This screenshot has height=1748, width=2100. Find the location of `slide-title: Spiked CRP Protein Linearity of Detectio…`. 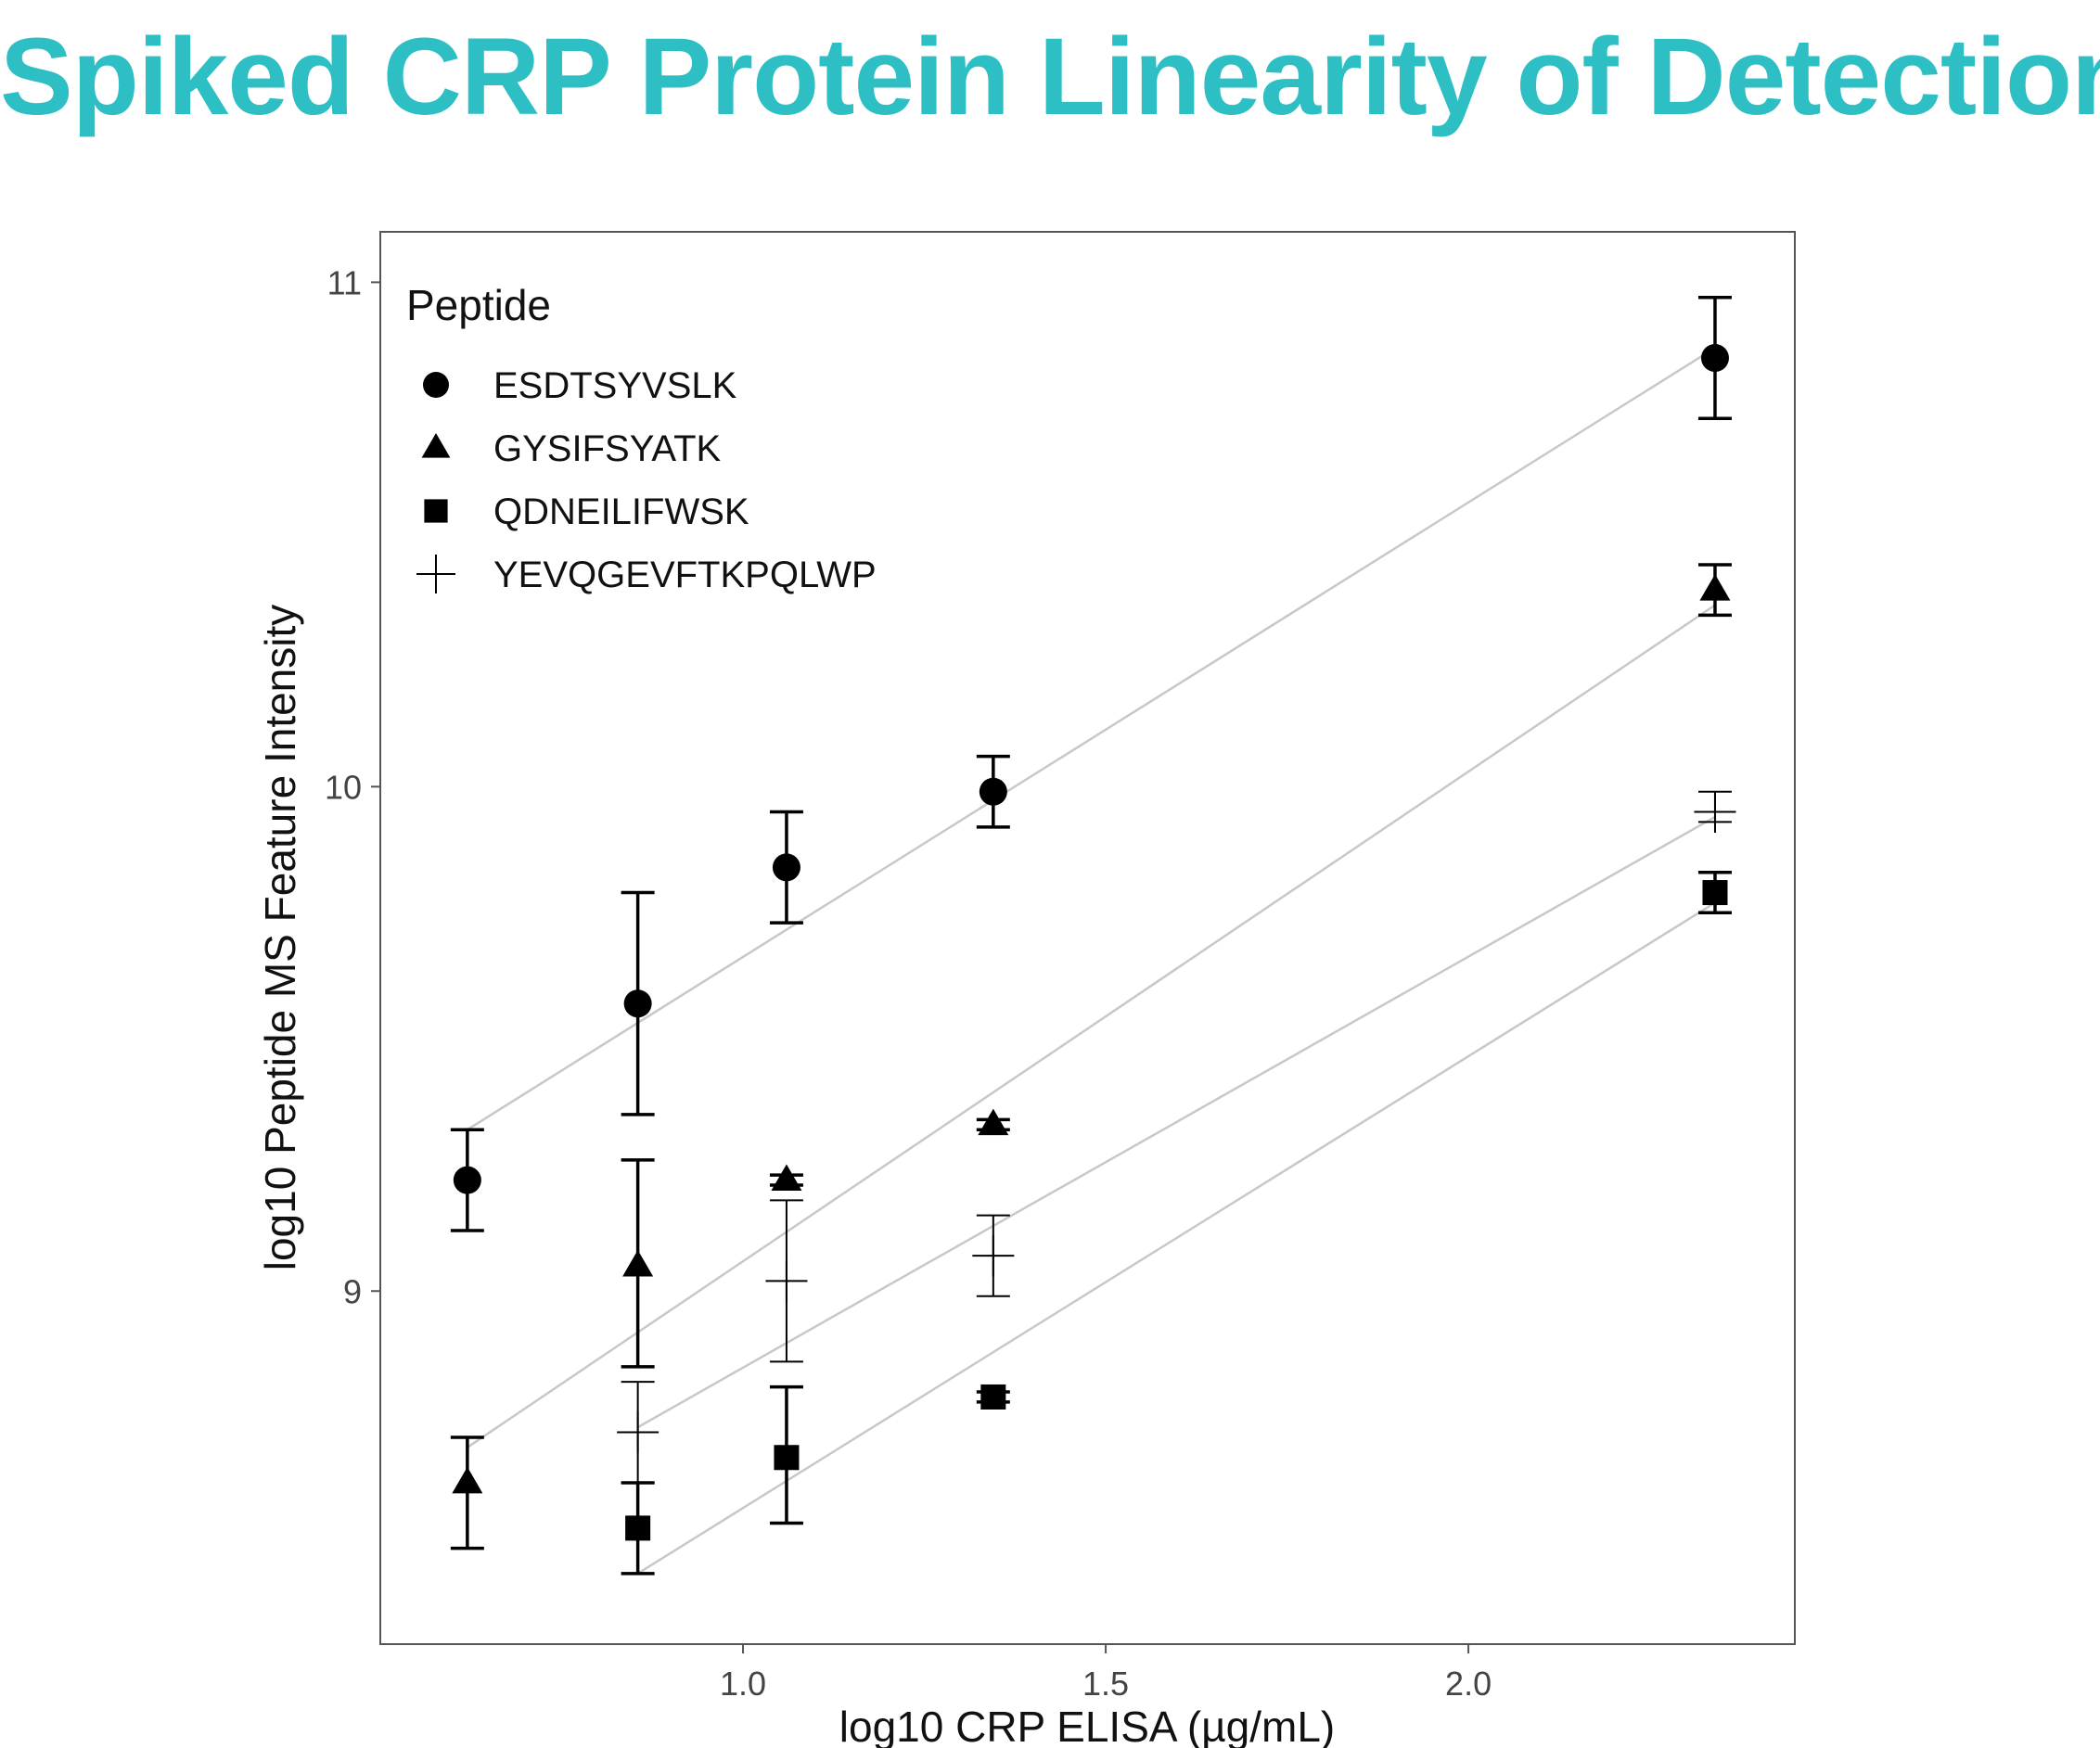

slide-title: Spiked CRP Protein Linearity of Detectio… is located at coordinates (1050, 77).